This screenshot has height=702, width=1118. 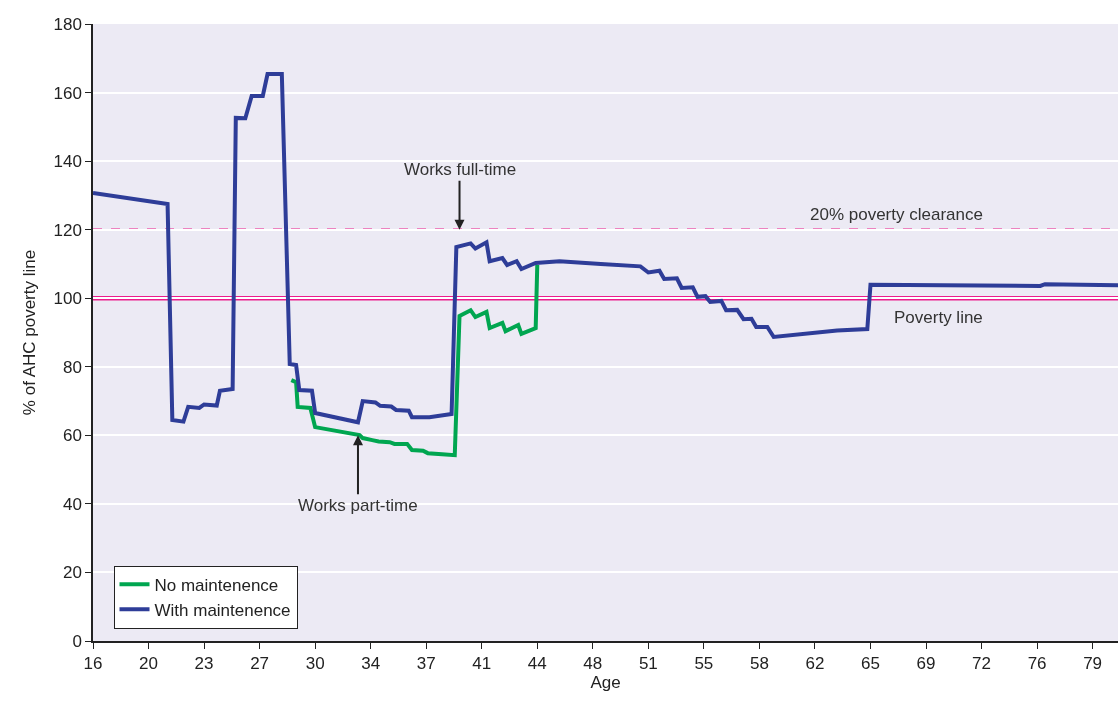 I want to click on ref-line-label: Poverty line, so click(x=938, y=317).